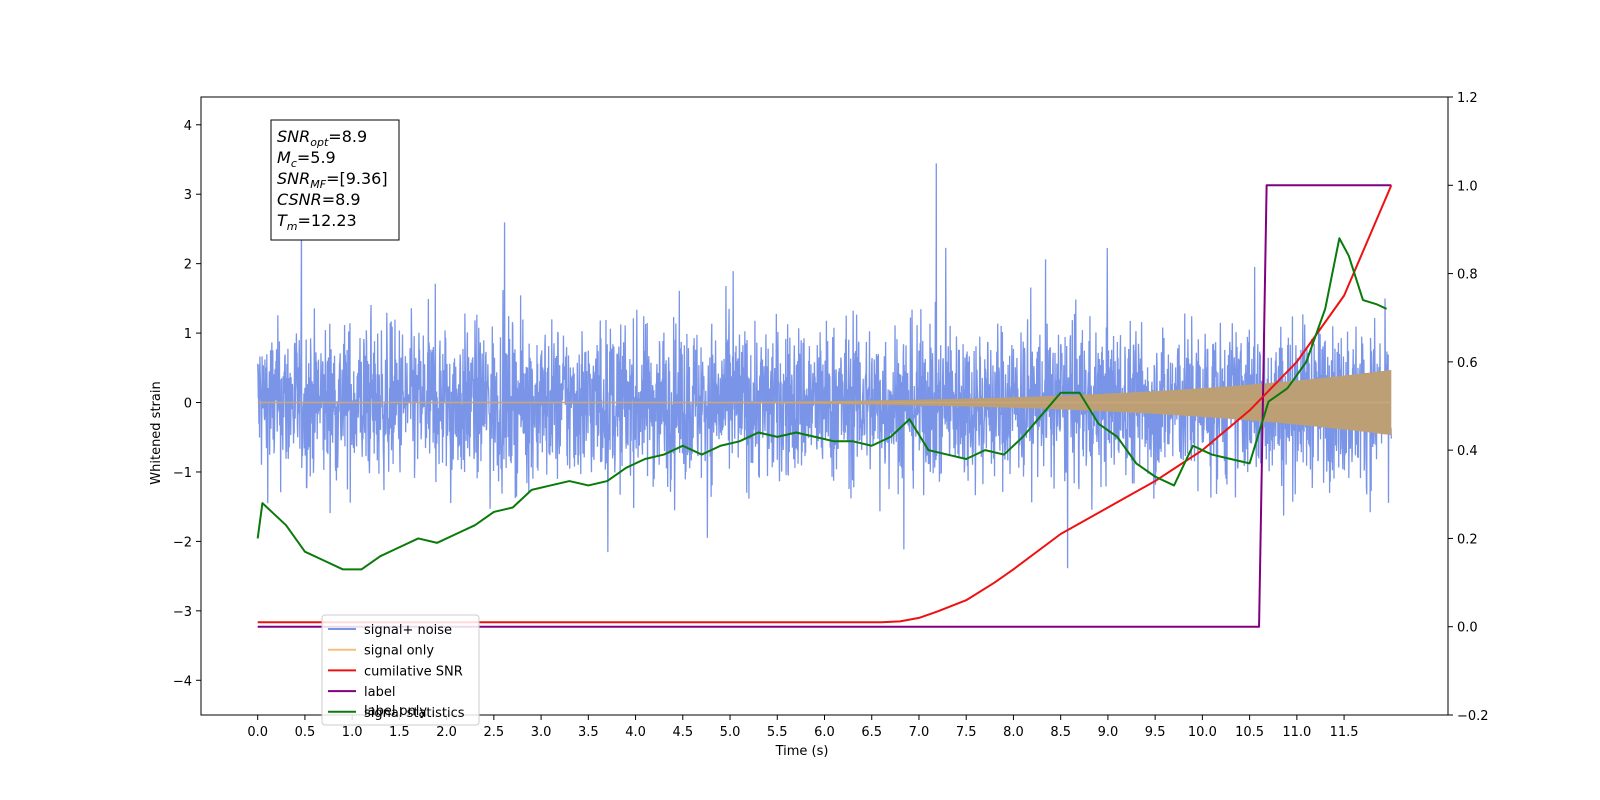  What do you see at coordinates (257, 732) in the screenshot?
I see `x-tick-label: 0.0` at bounding box center [257, 732].